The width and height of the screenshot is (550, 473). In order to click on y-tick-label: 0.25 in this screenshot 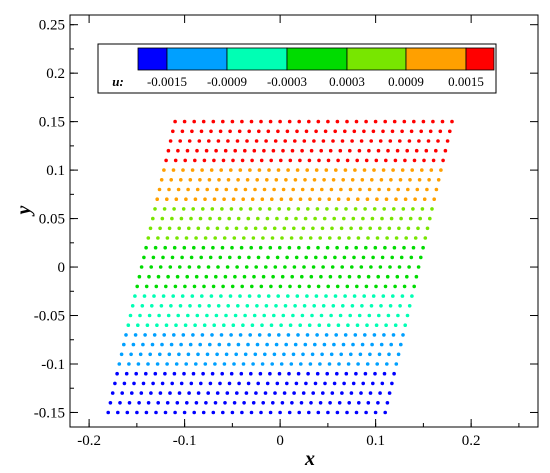, I will do `click(52, 26)`.